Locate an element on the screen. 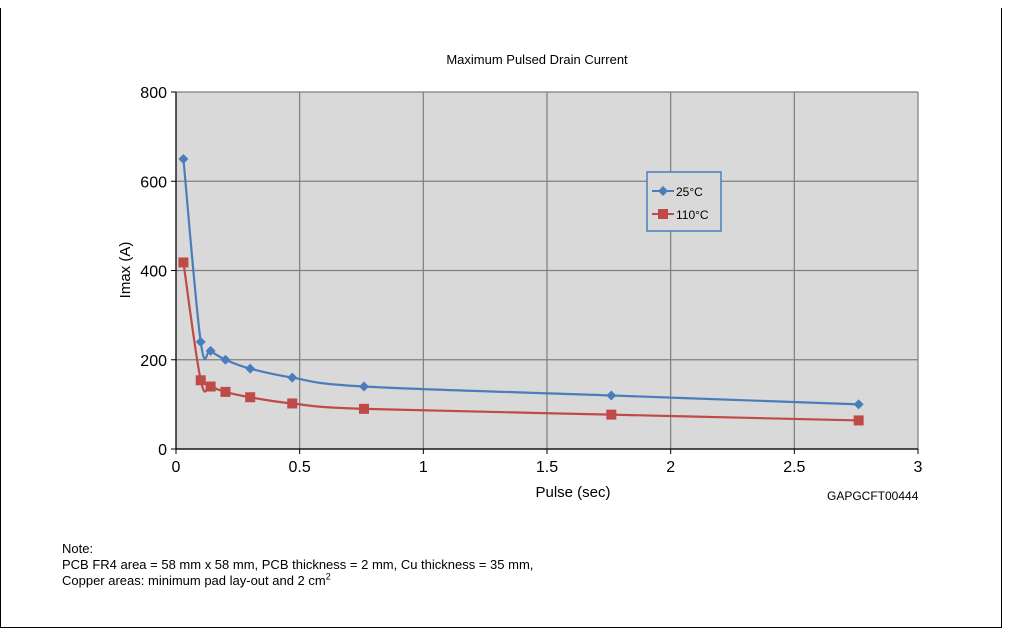  notes-line-2-superscript: 2 is located at coordinates (328, 576).